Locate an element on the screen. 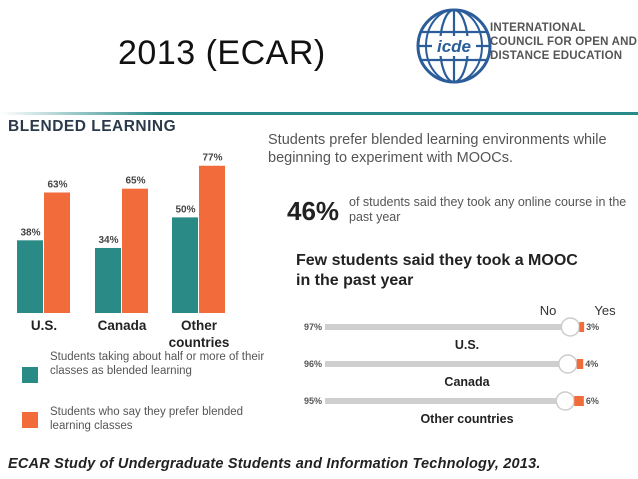 The height and width of the screenshot is (479, 638). divider-rule is located at coordinates (319, 113).